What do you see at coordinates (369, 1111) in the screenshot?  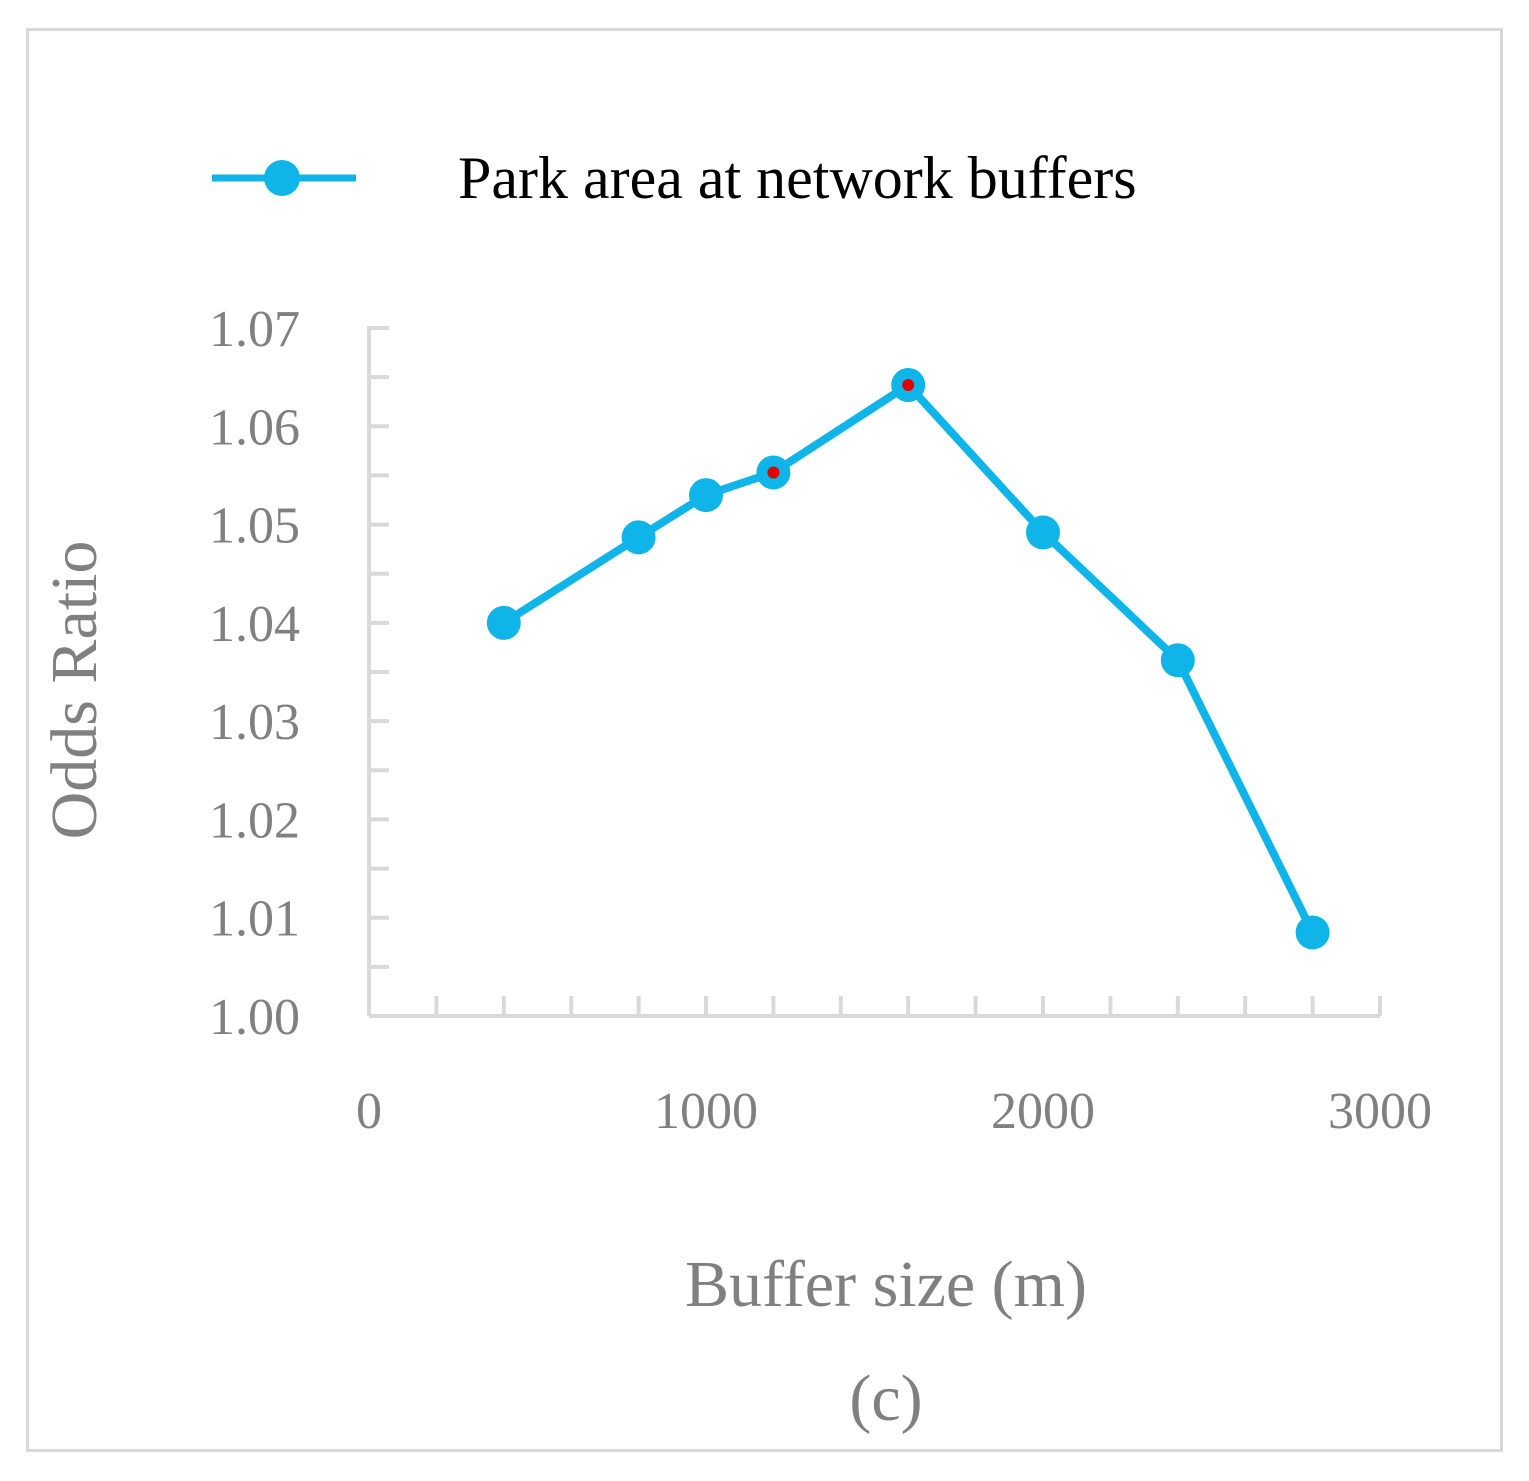 I see `x-tick-label: 0` at bounding box center [369, 1111].